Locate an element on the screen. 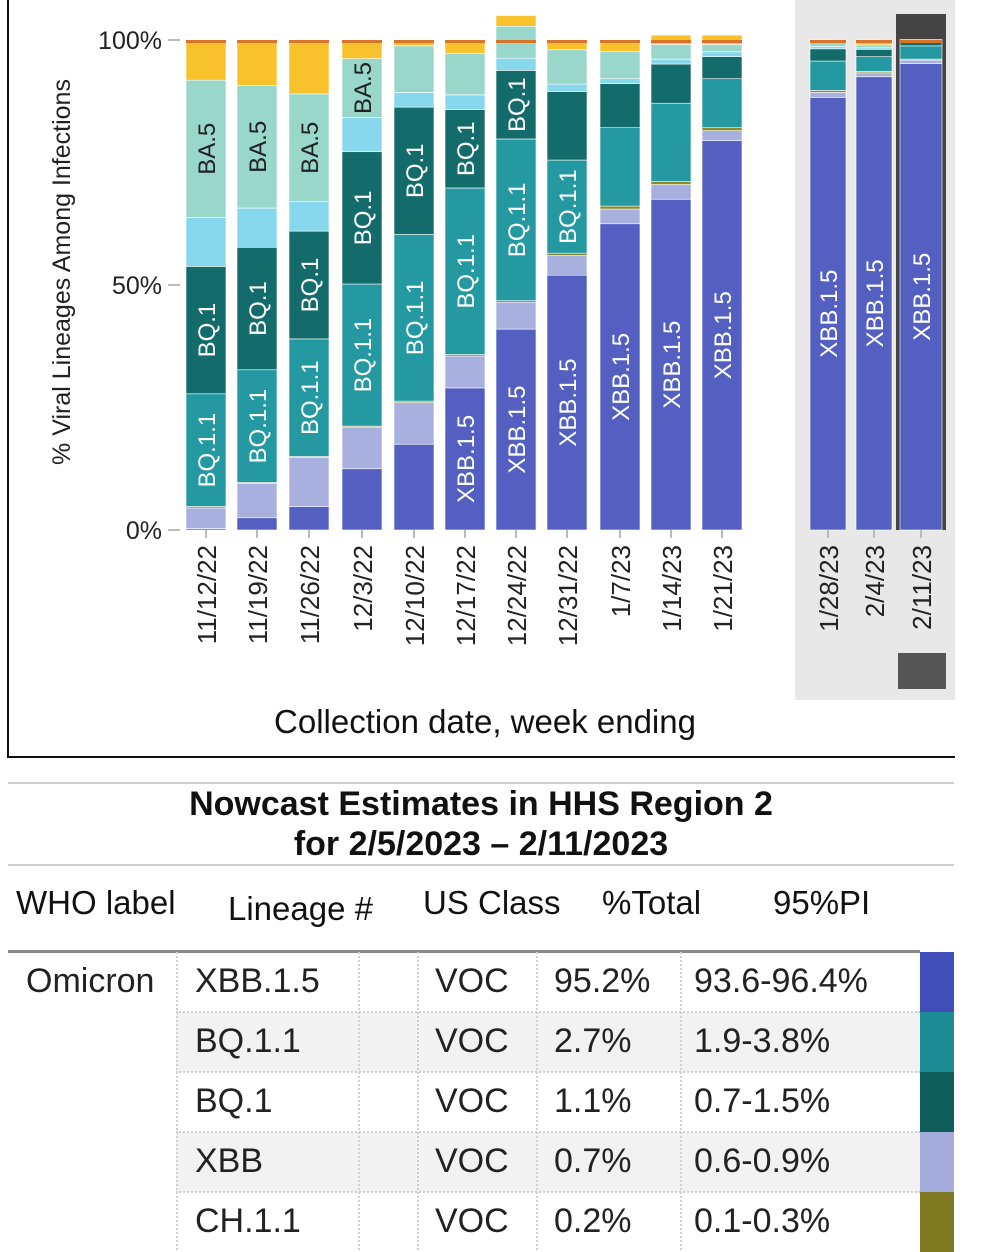 This screenshot has width=994, height=1252. selected-week-handle is located at coordinates (922, 671).